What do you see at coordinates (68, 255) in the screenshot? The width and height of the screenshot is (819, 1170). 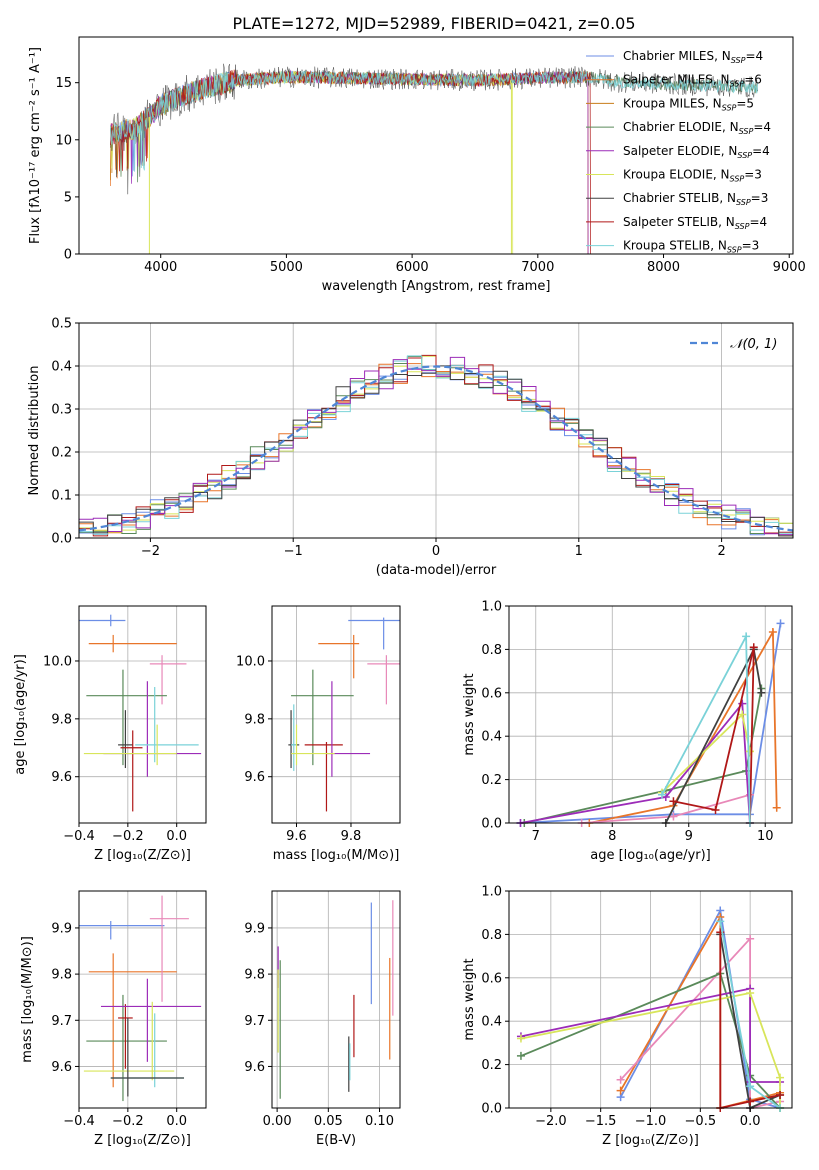 I see `y-tick-label: 0` at bounding box center [68, 255].